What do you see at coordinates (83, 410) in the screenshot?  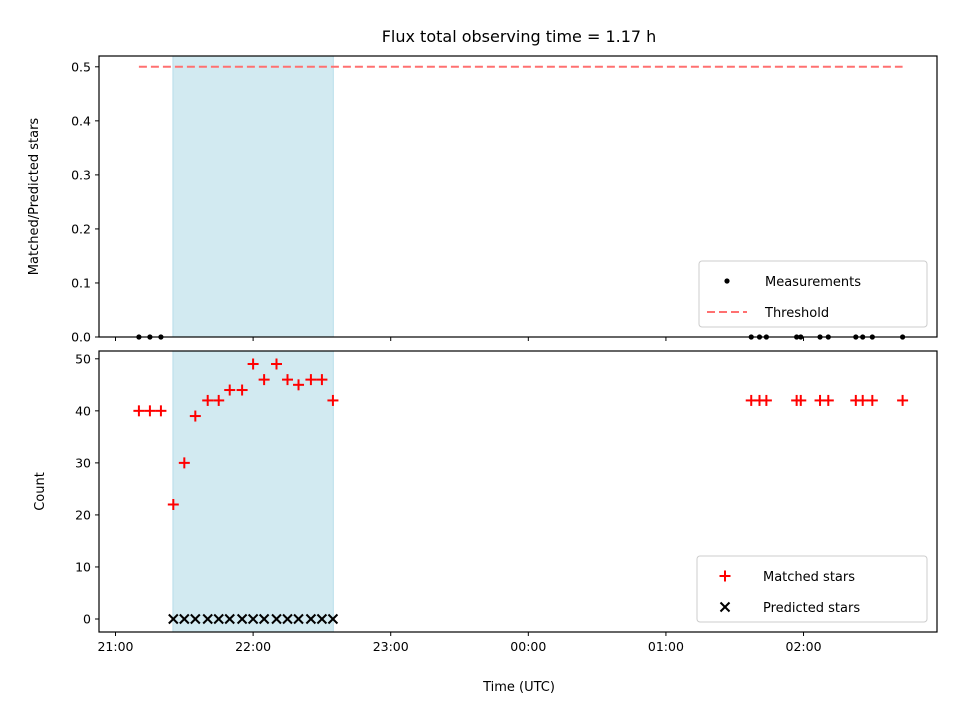 I see `y-tick-label: 40` at bounding box center [83, 410].